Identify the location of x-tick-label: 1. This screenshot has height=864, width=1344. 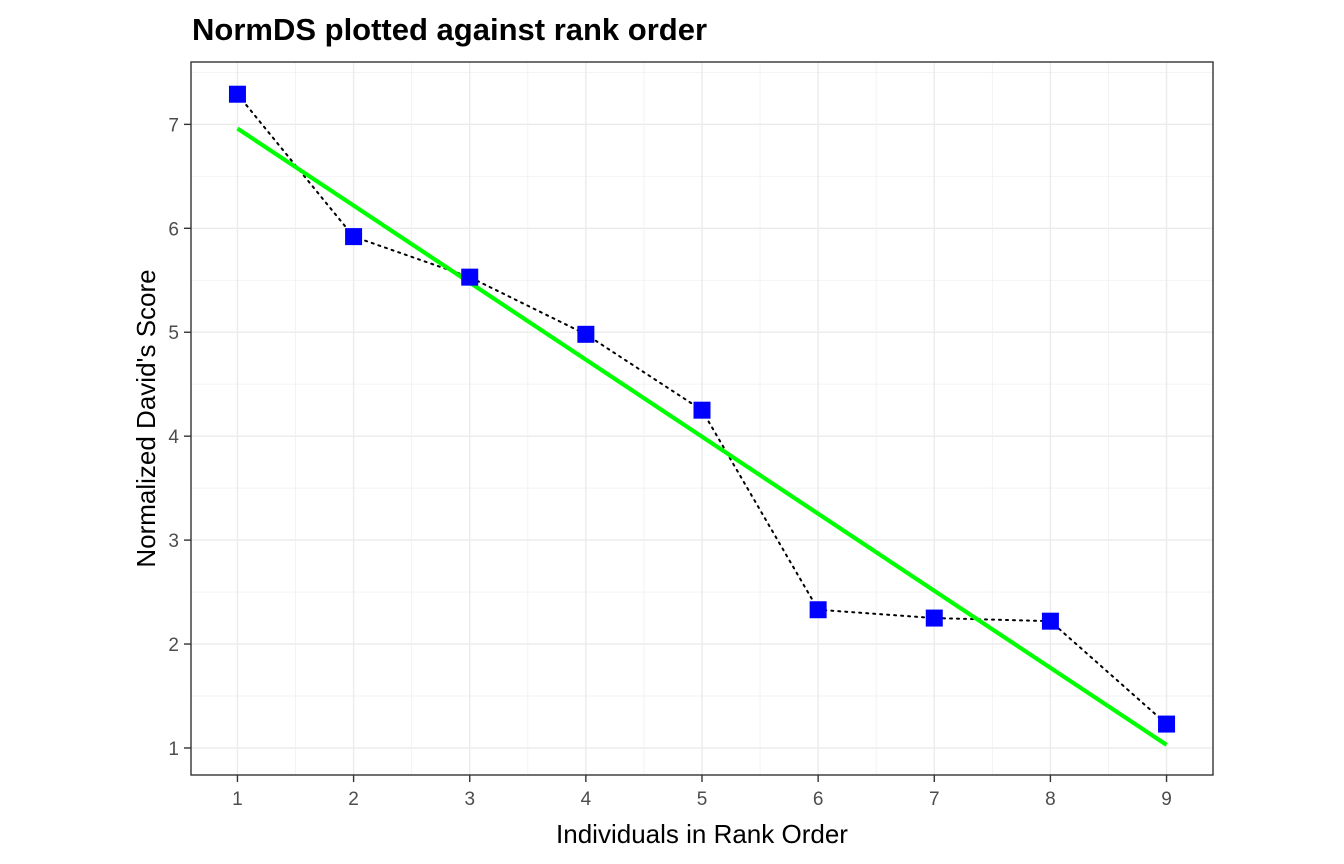
(237, 799).